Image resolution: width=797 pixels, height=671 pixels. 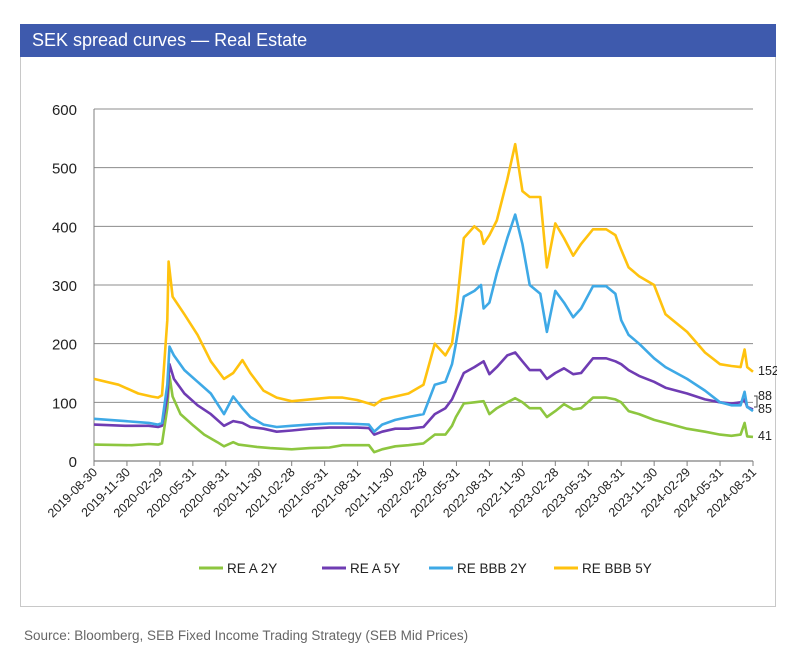 I want to click on end-value-label: 88, so click(x=765, y=396).